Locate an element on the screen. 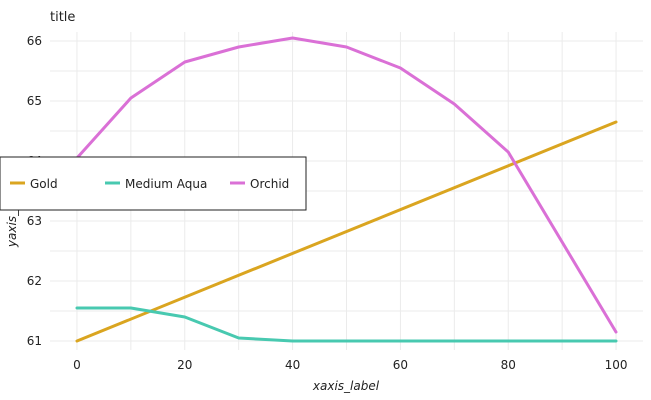 The image size is (651, 400). chart-title: title is located at coordinates (62, 17).